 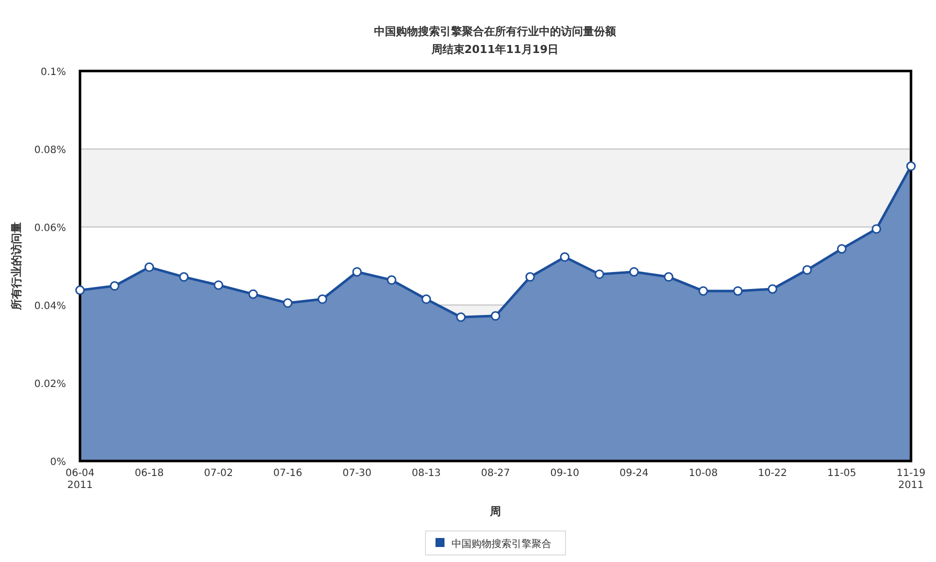 What do you see at coordinates (80, 479) in the screenshot?
I see `x-tick-label: 06-04 2011` at bounding box center [80, 479].